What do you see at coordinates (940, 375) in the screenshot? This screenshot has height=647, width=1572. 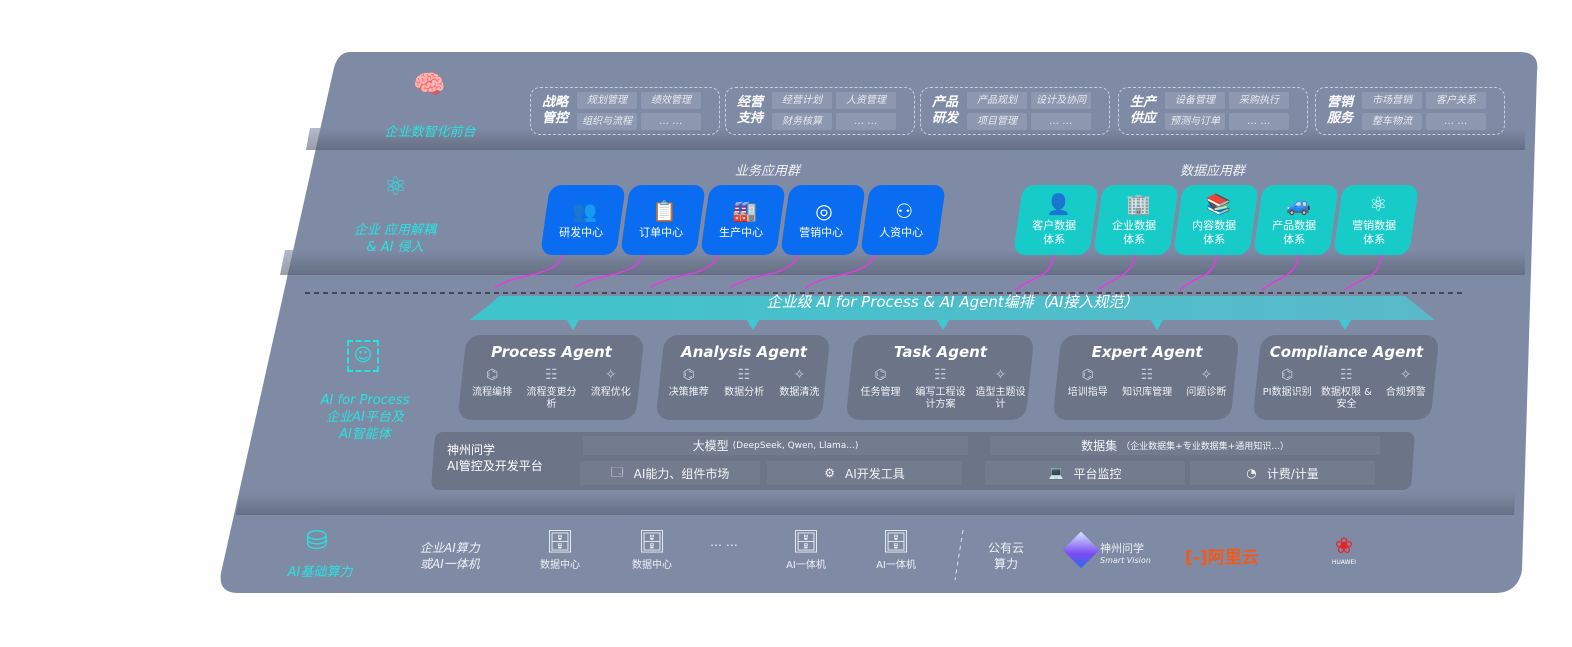 I see `feature-icon: ☷` at bounding box center [940, 375].